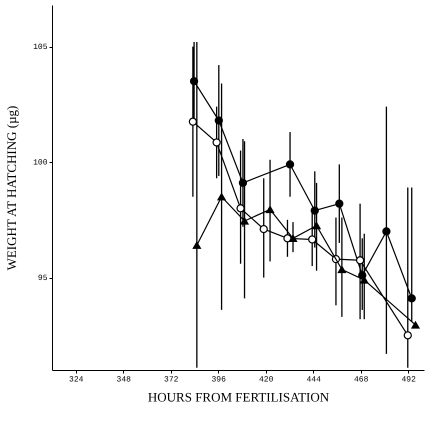 This screenshot has height=427, width=441. I want to click on y-tick-label: 100, so click(40, 163).